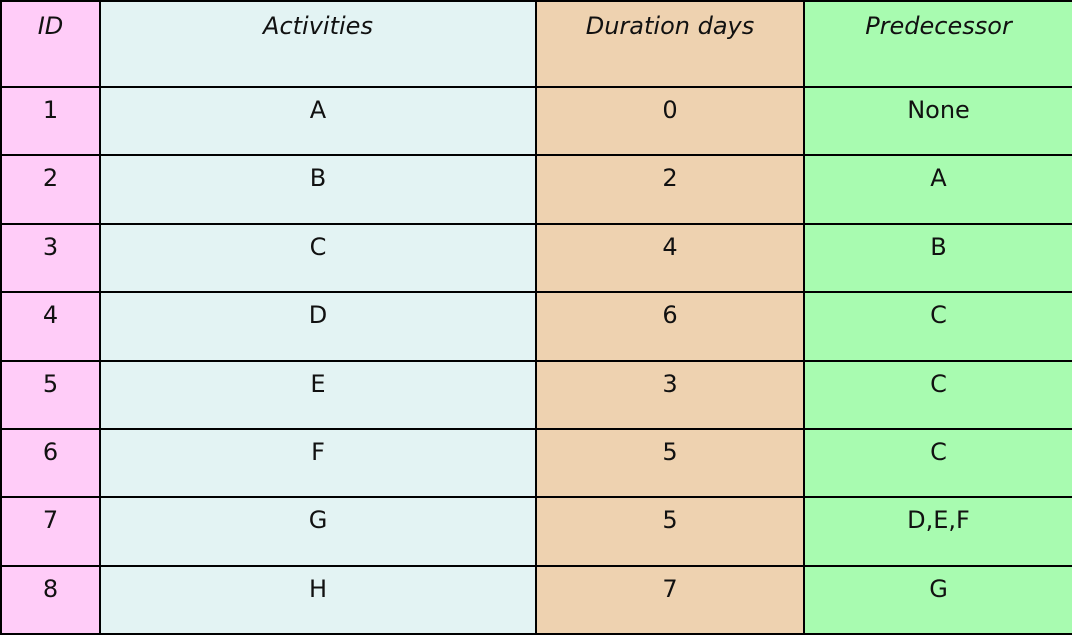  Describe the element at coordinates (318, 599) in the screenshot. I see `cell-activity: H` at that location.